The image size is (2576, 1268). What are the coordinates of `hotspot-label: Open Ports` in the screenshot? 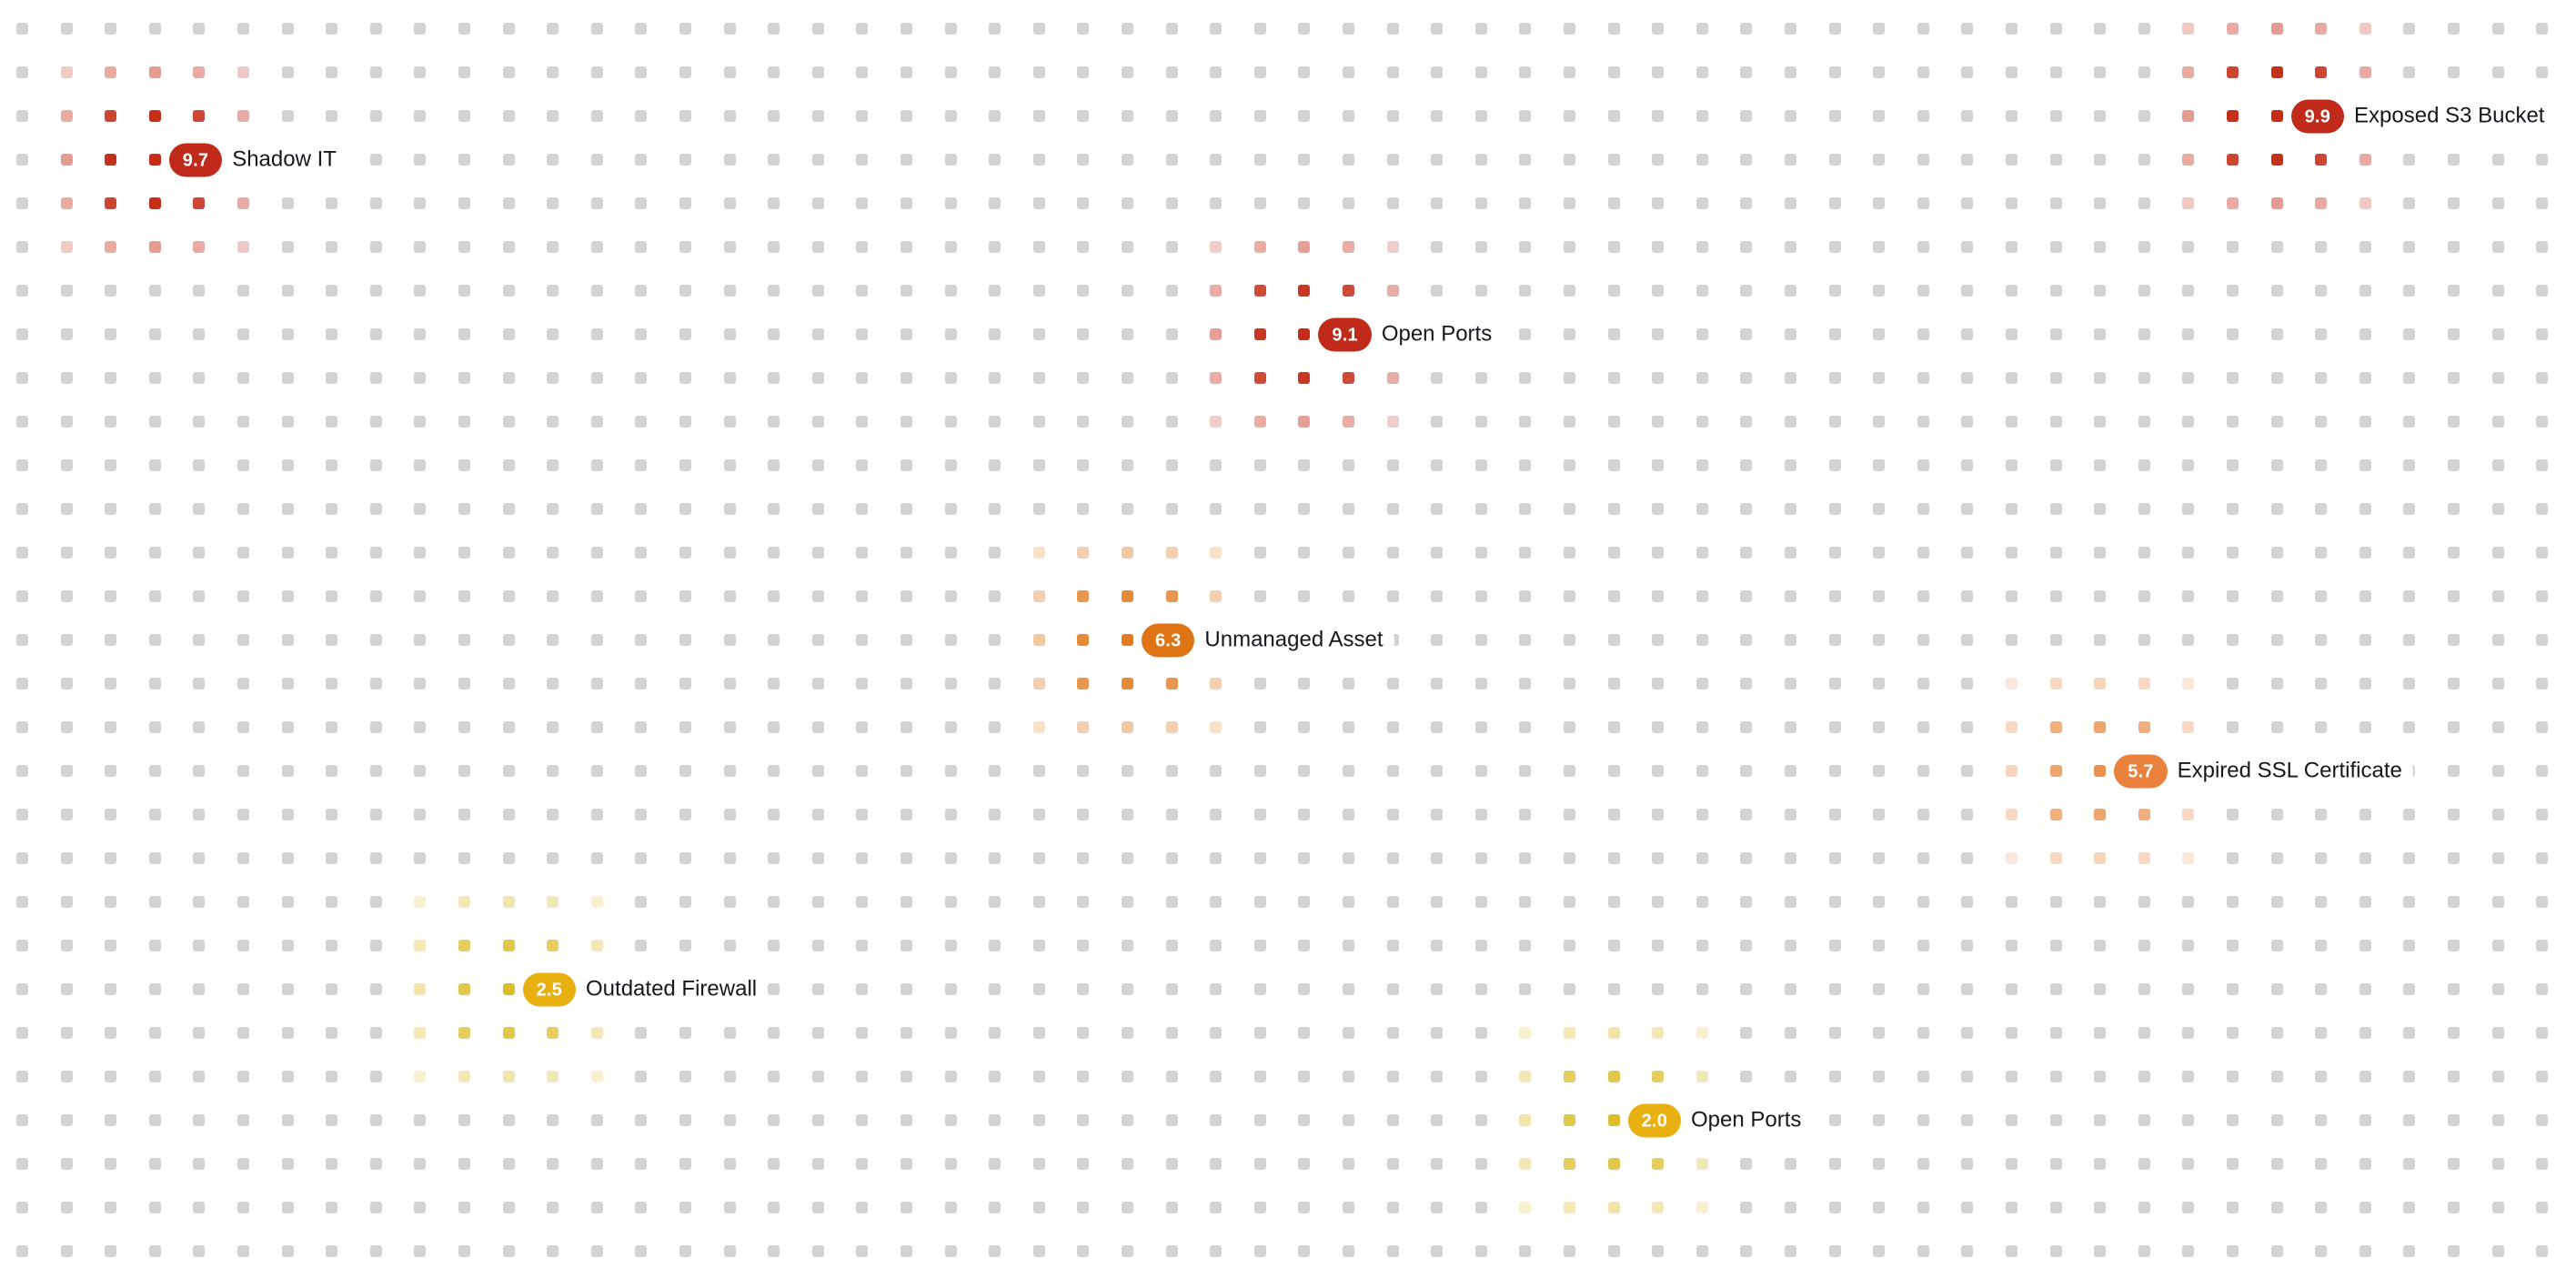 It's located at (1746, 1119).